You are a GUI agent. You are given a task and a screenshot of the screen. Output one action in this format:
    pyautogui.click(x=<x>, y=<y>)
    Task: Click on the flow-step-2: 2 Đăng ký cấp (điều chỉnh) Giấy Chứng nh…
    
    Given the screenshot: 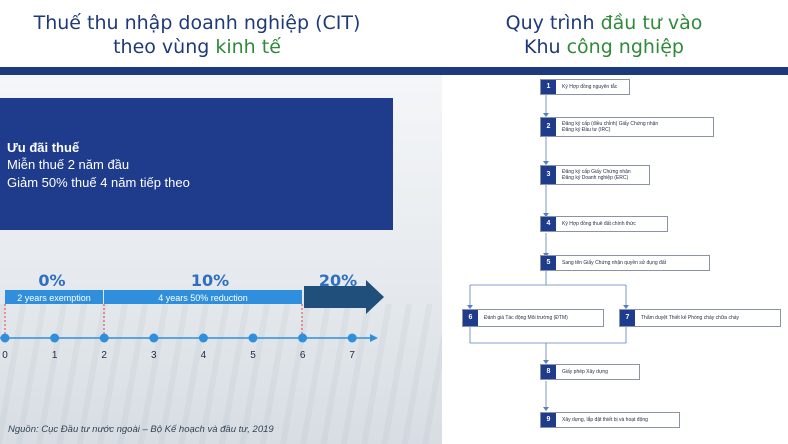 What is the action you would take?
    pyautogui.click(x=627, y=127)
    